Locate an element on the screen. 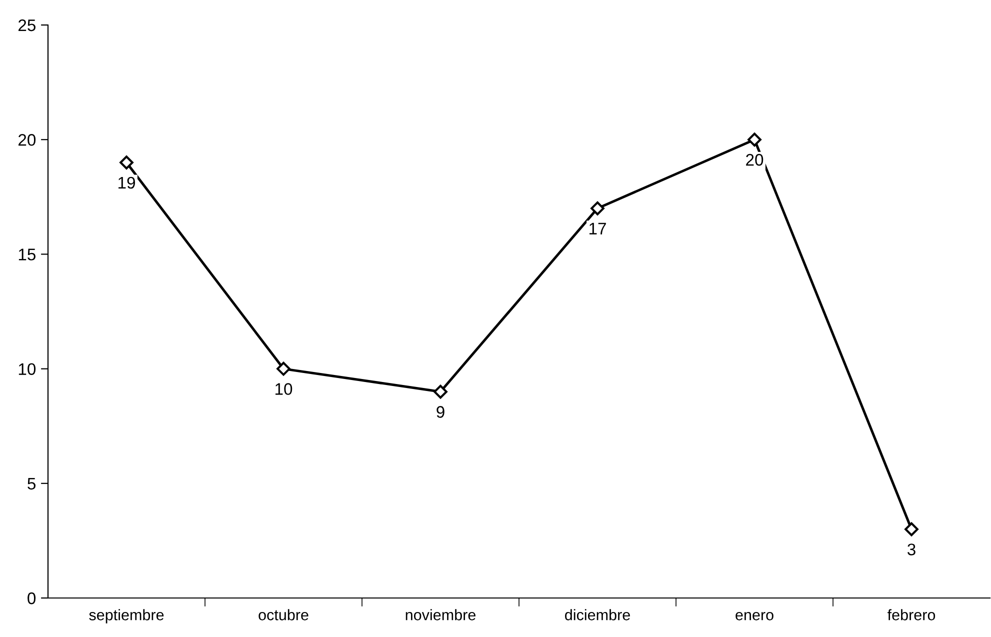 This screenshot has height=637, width=991. x-tick-label: octubre is located at coordinates (283, 614).